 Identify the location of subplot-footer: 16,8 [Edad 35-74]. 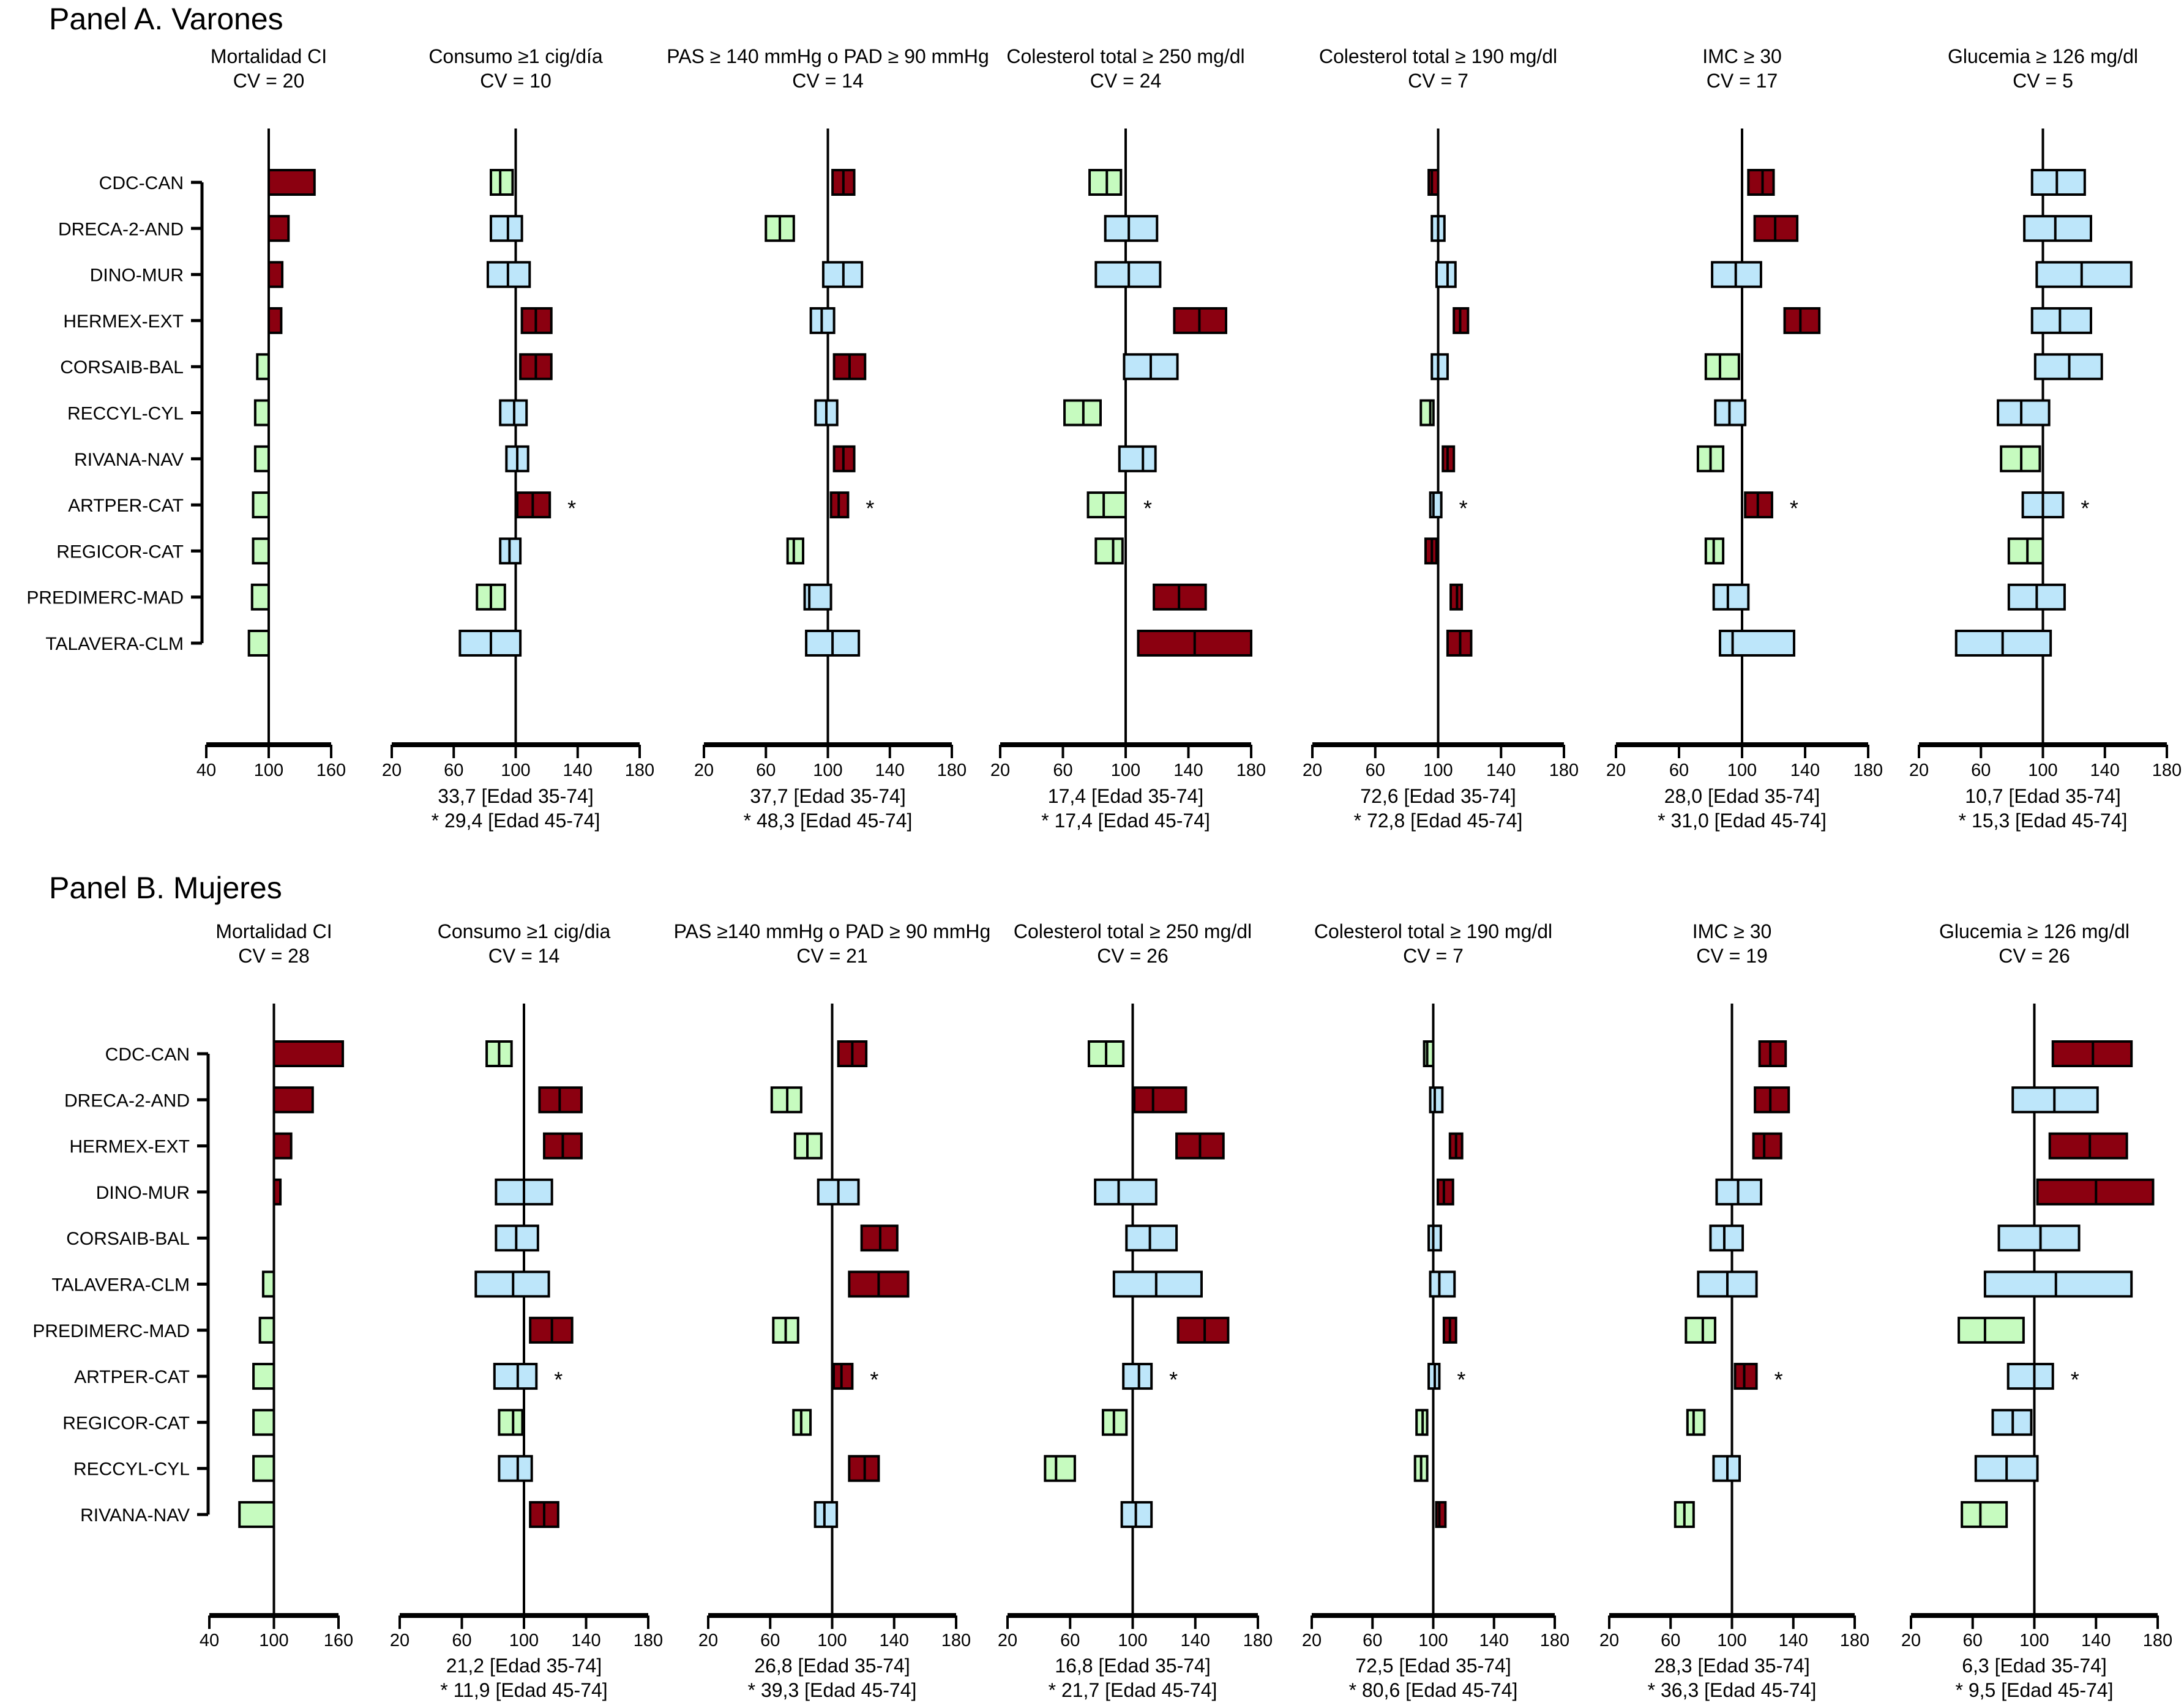
(1132, 1666).